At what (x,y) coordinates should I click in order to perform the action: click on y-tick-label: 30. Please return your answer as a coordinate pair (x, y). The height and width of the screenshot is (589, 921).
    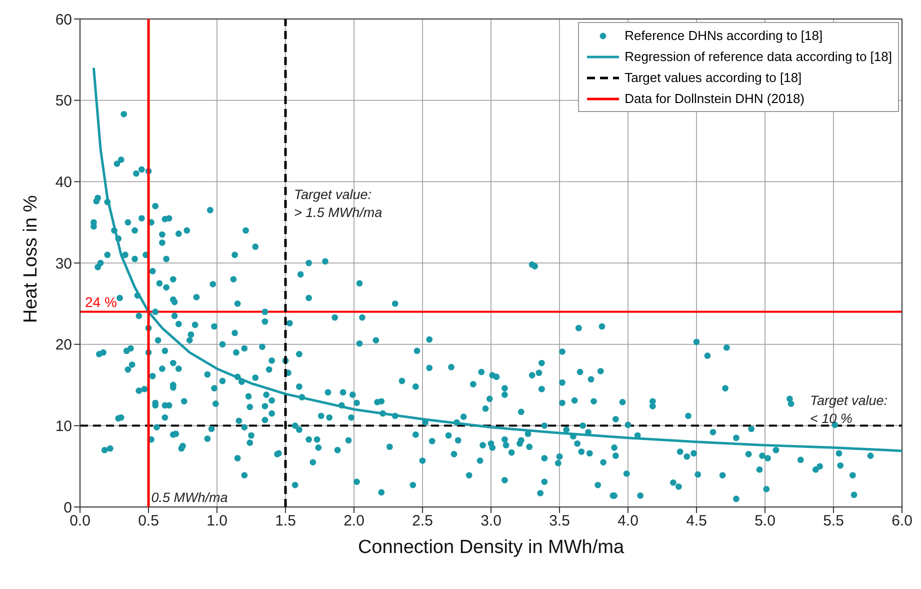
    Looking at the image, I should click on (63, 263).